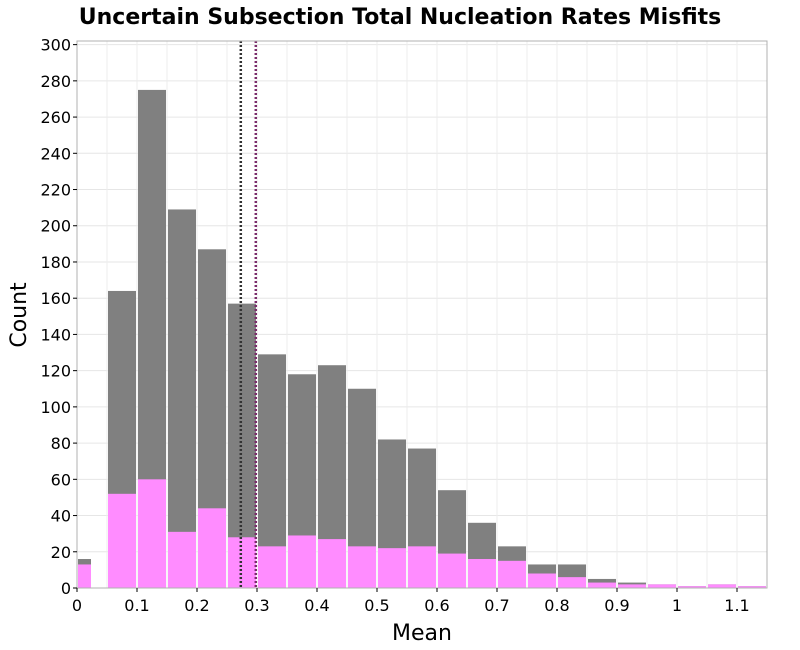 The height and width of the screenshot is (650, 800). What do you see at coordinates (61, 443) in the screenshot?
I see `y-tick-label: 80` at bounding box center [61, 443].